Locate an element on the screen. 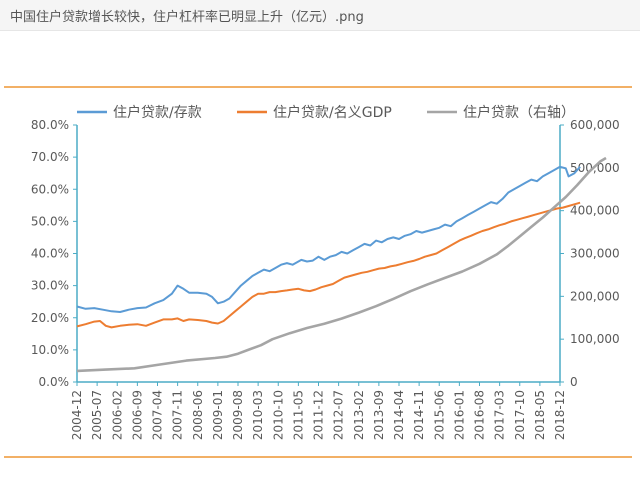 This screenshot has width=640, height=483. x-axis-tick-label: 2007-11 is located at coordinates (178, 415).